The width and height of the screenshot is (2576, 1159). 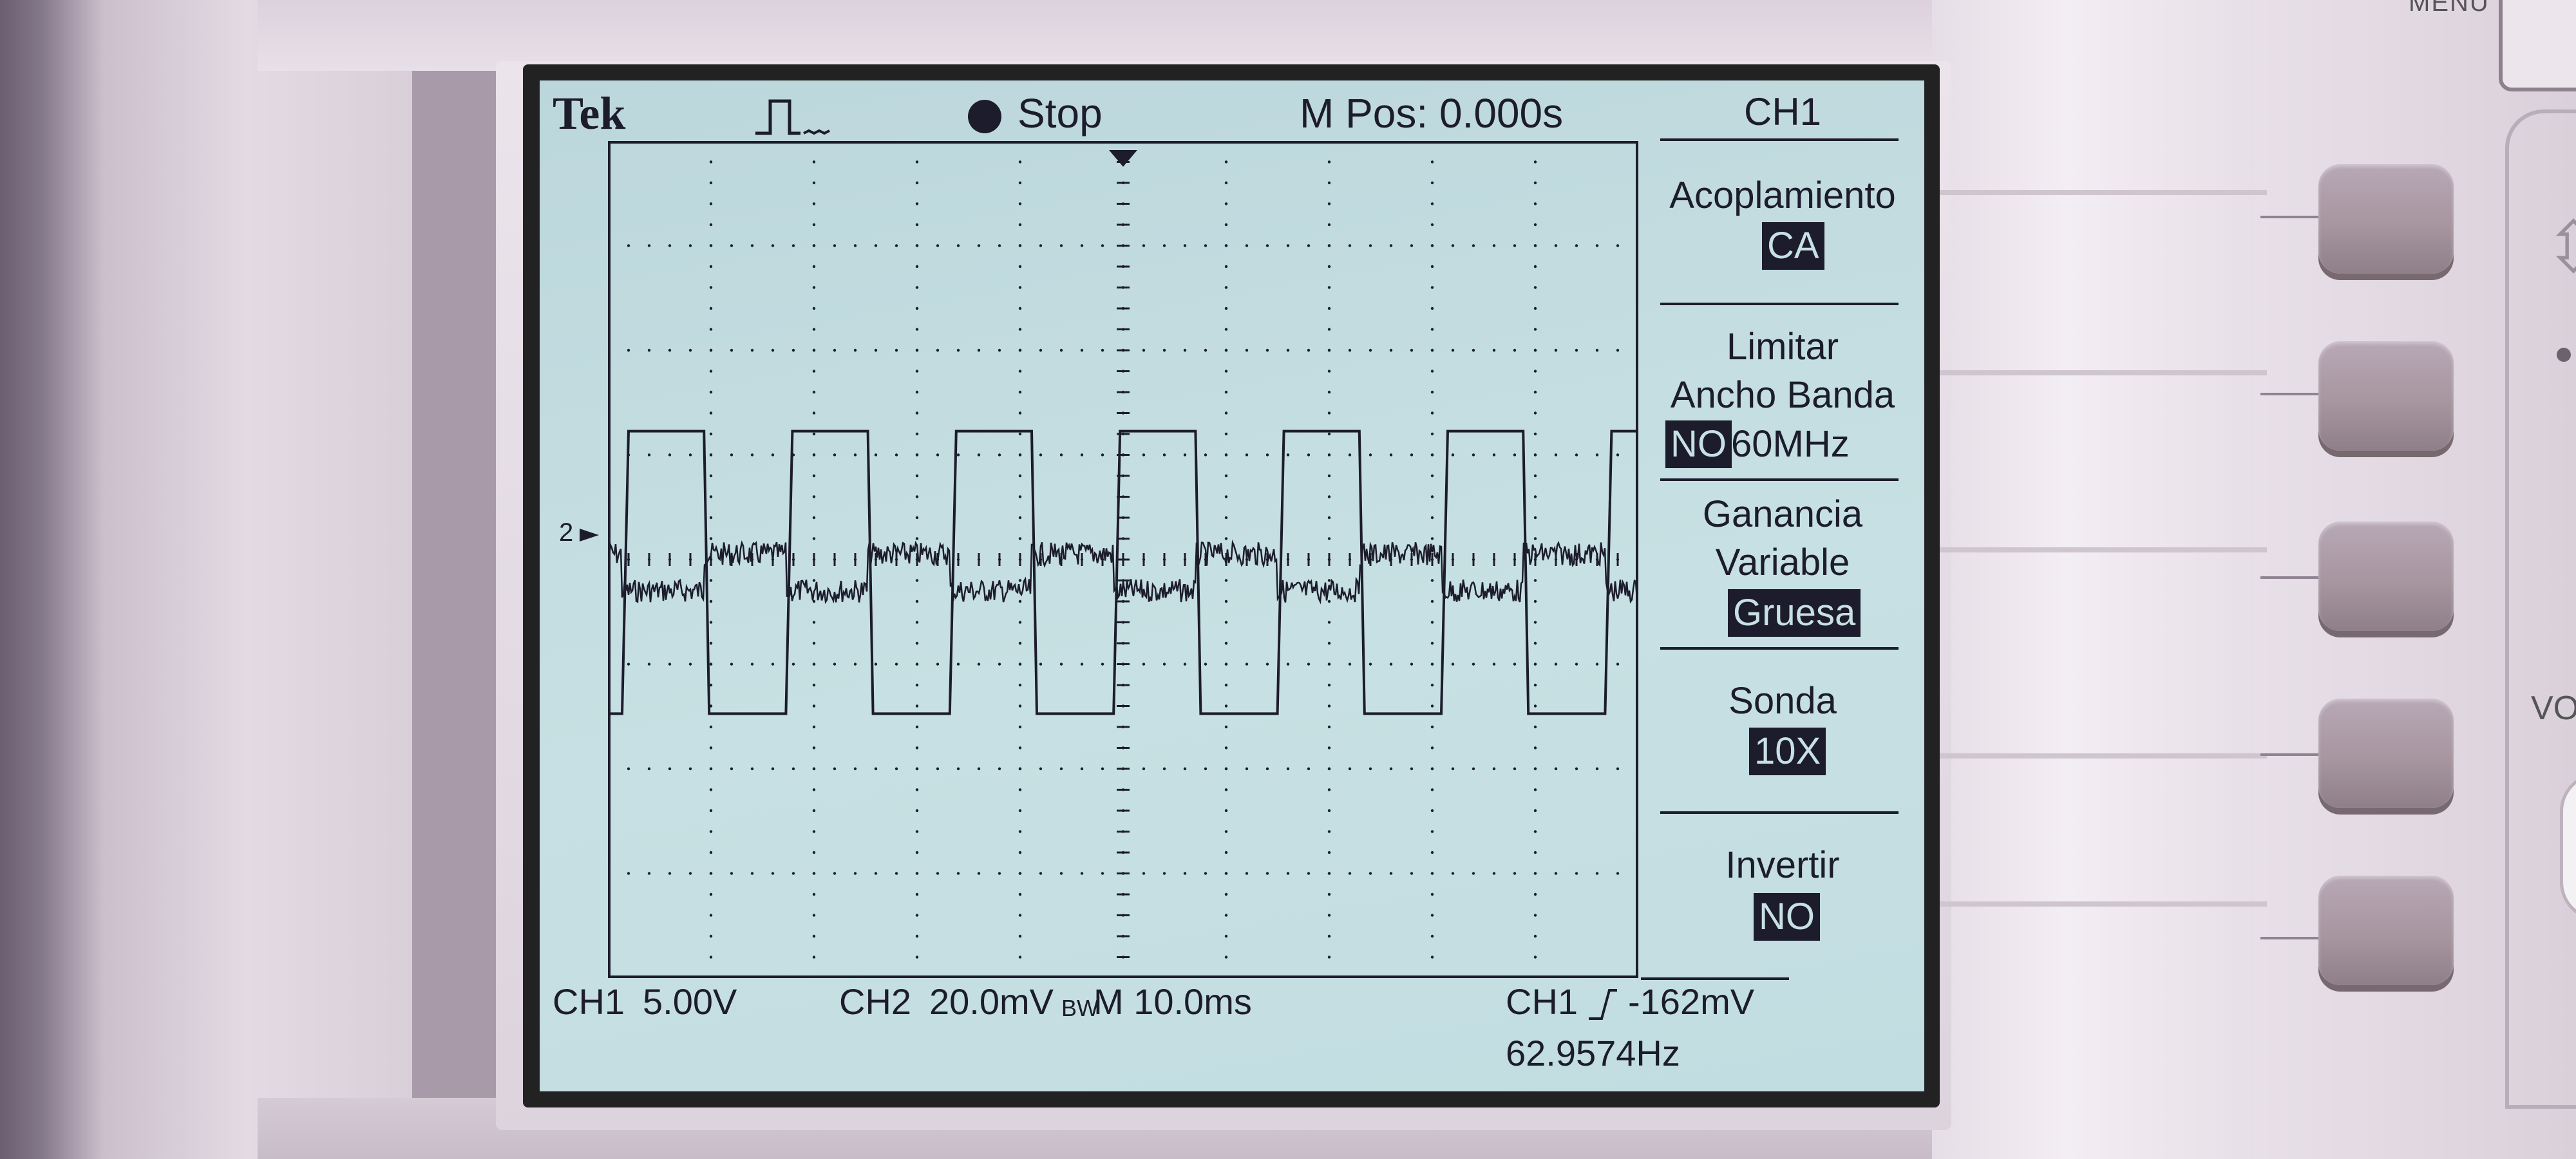 I want to click on menu-item-gain-value: Gruesa, so click(x=1795, y=613).